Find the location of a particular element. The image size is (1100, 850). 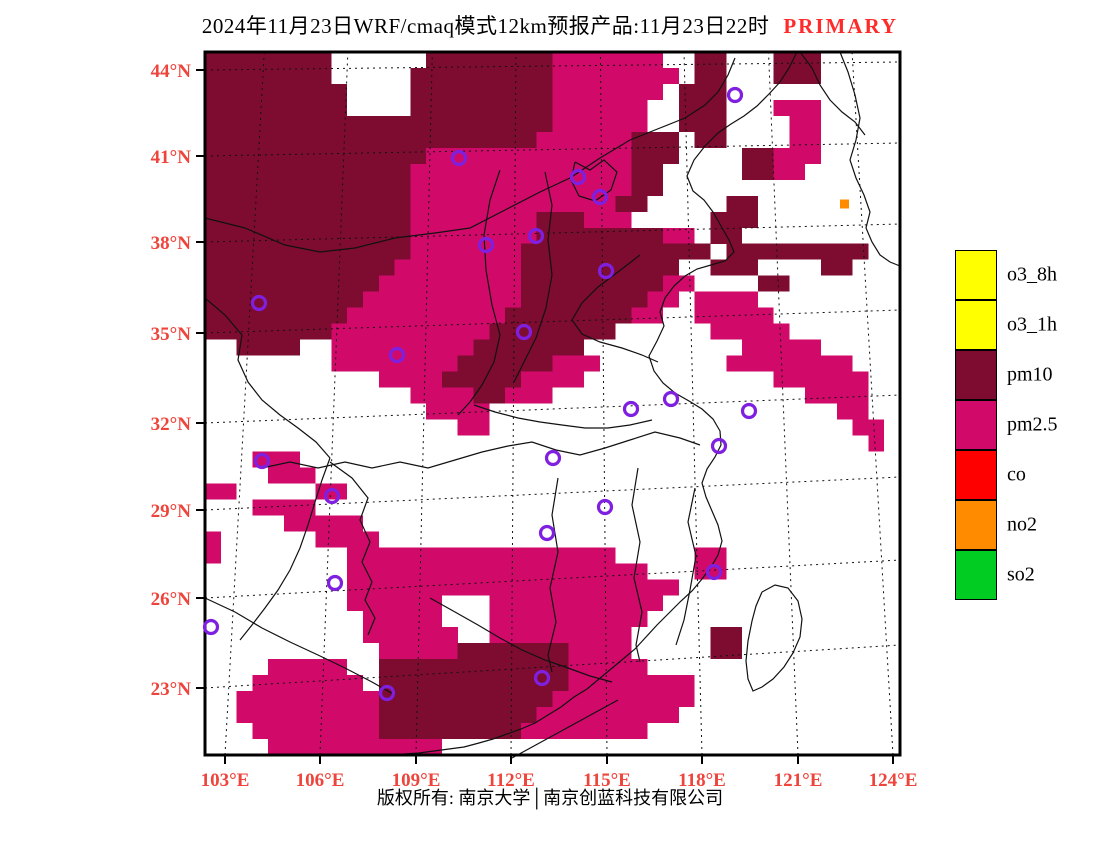

legend-item-no2: no2 is located at coordinates (1027, 525).